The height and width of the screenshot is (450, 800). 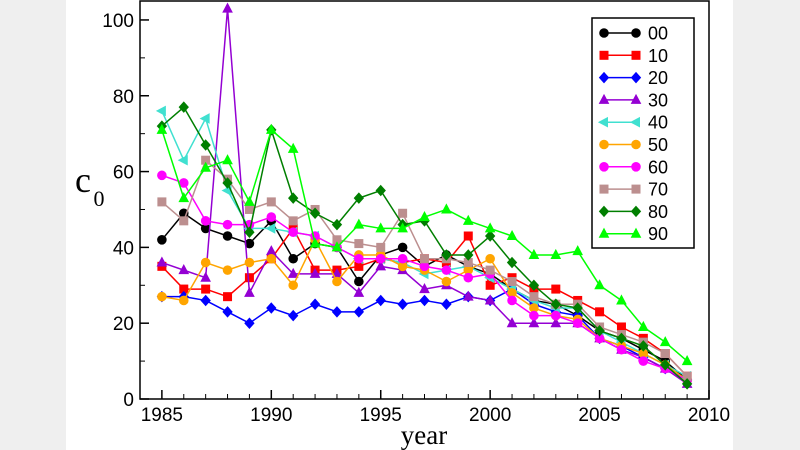 I want to click on legend-item: 80, so click(x=633, y=212).